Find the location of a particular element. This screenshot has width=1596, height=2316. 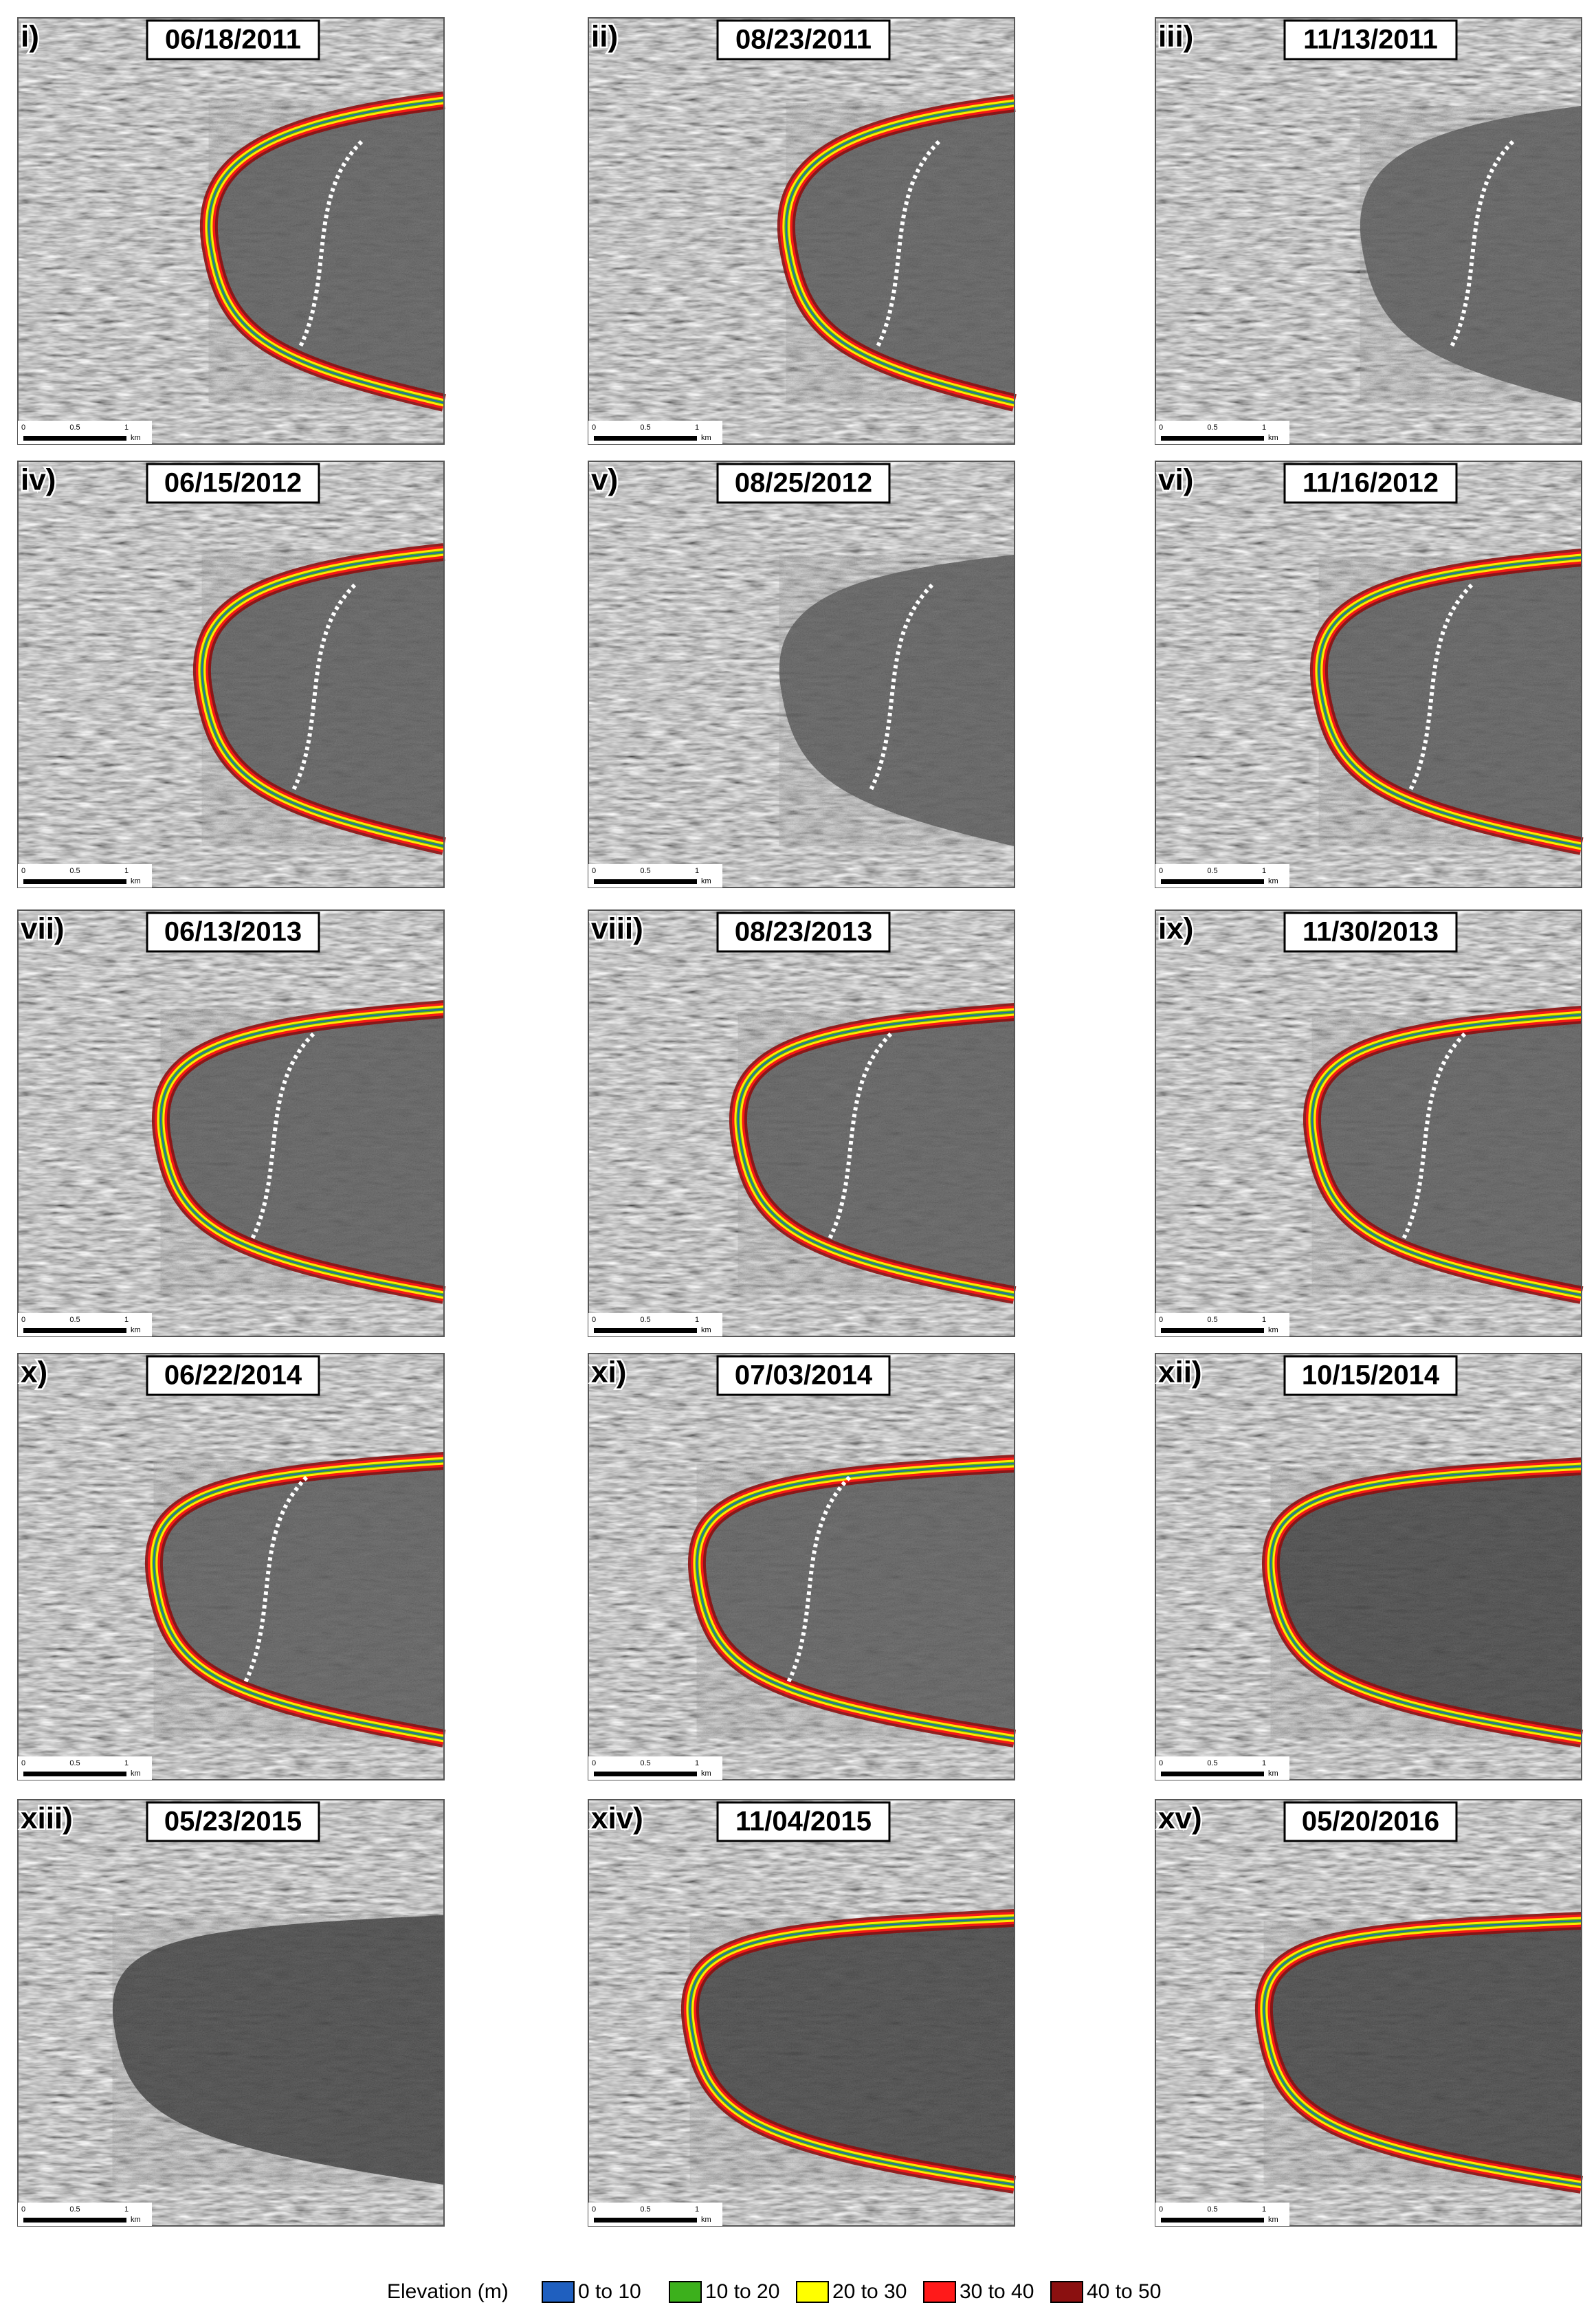

date: 06/15/2012 is located at coordinates (233, 483).